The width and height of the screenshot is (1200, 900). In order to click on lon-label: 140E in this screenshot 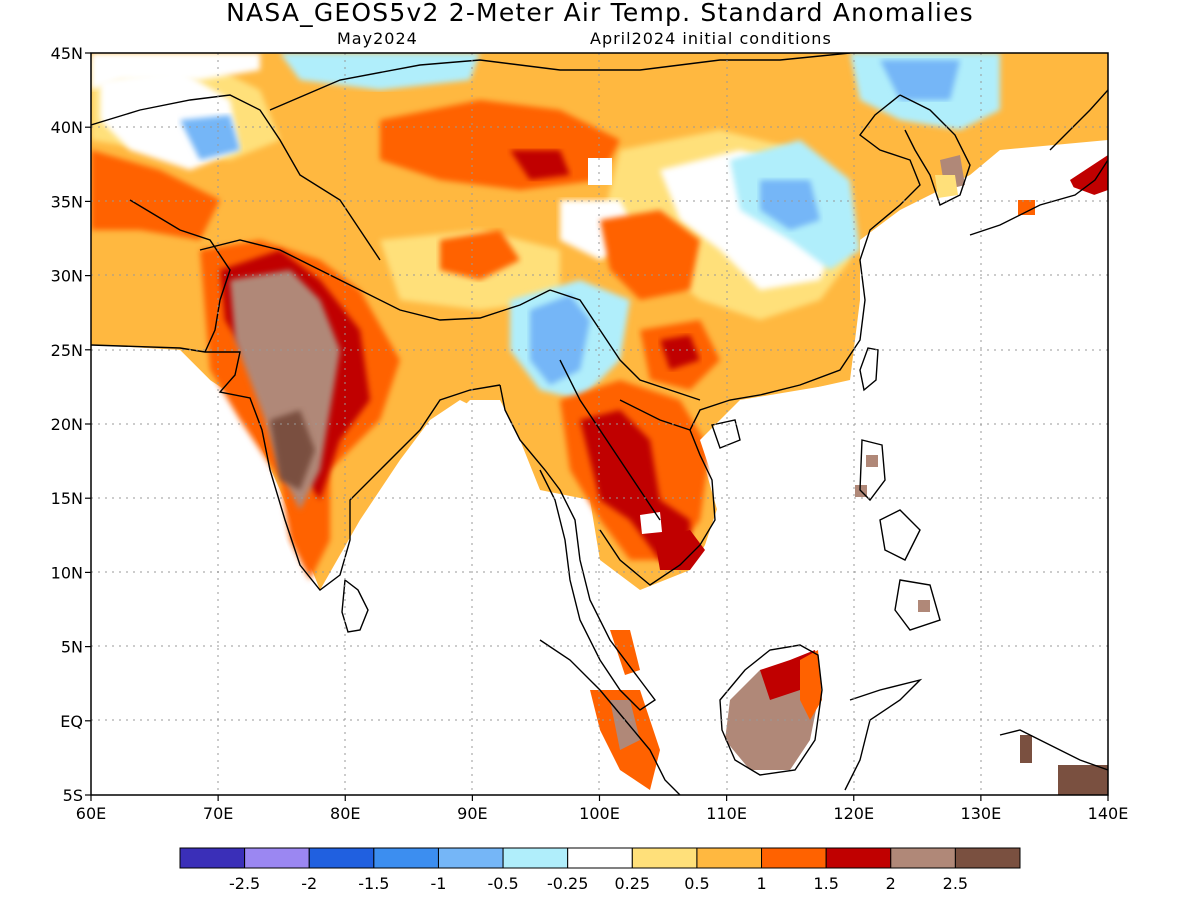, I will do `click(1108, 813)`.